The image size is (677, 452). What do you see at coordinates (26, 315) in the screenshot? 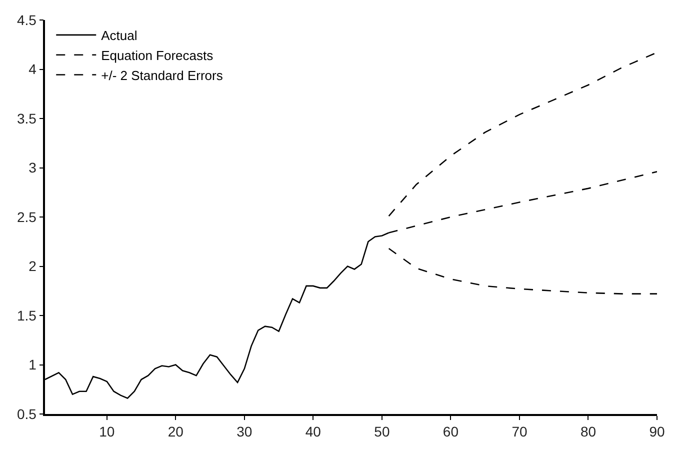
I see `y-tick-label: 1.5` at bounding box center [26, 315].